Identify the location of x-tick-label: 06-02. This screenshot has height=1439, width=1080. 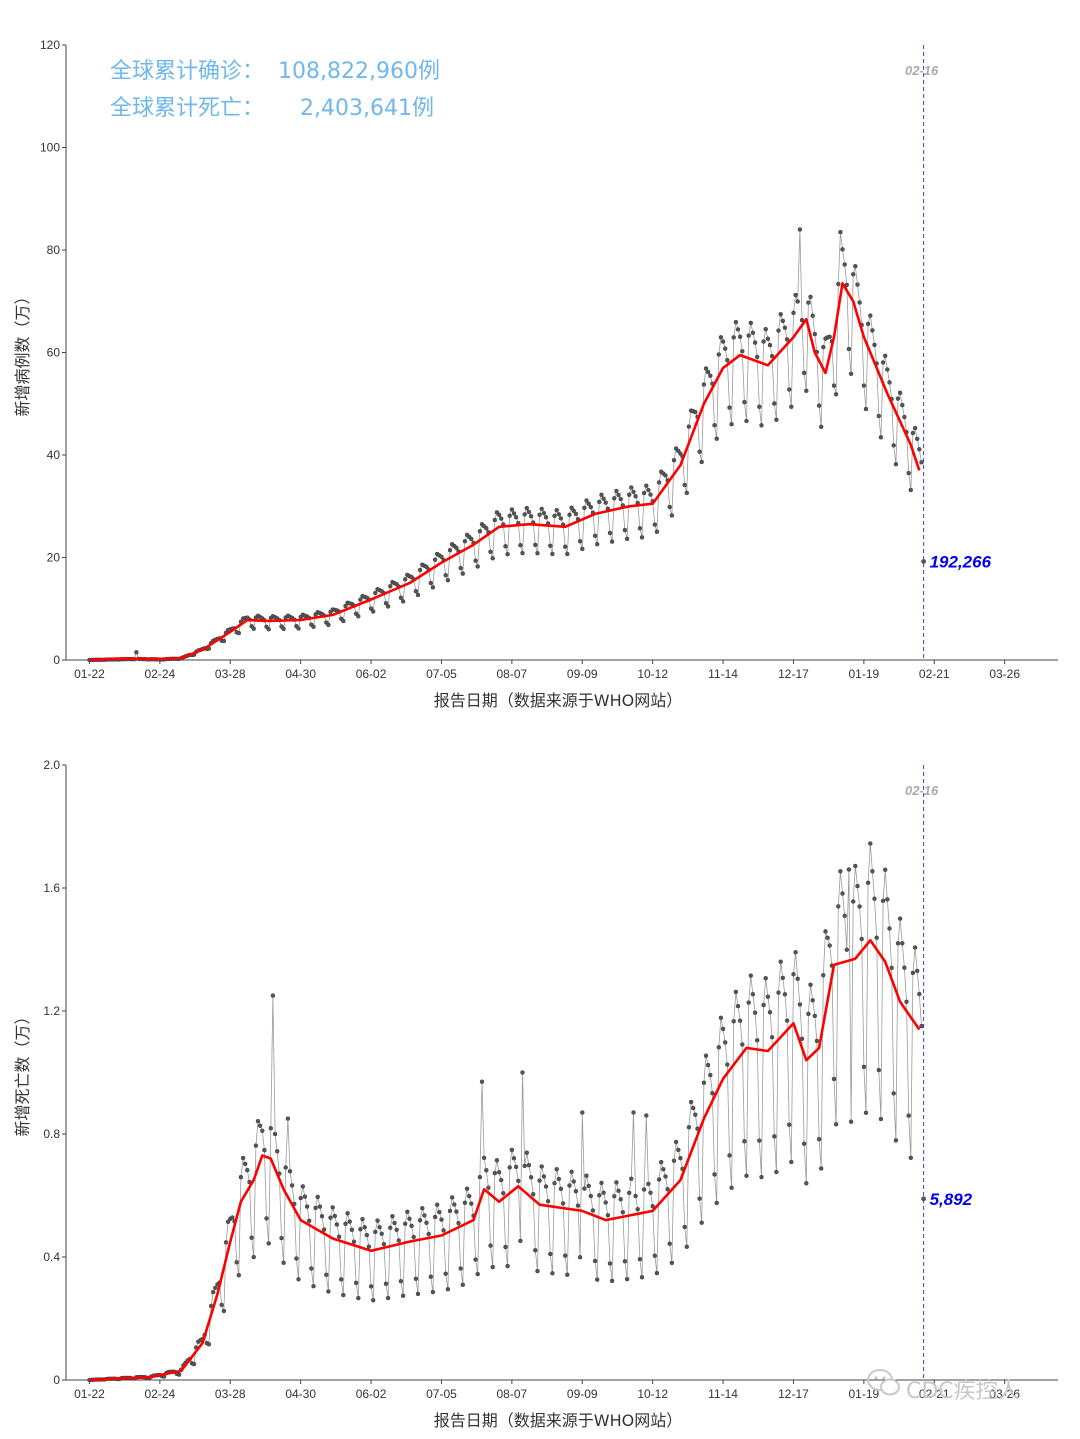
(371, 1394).